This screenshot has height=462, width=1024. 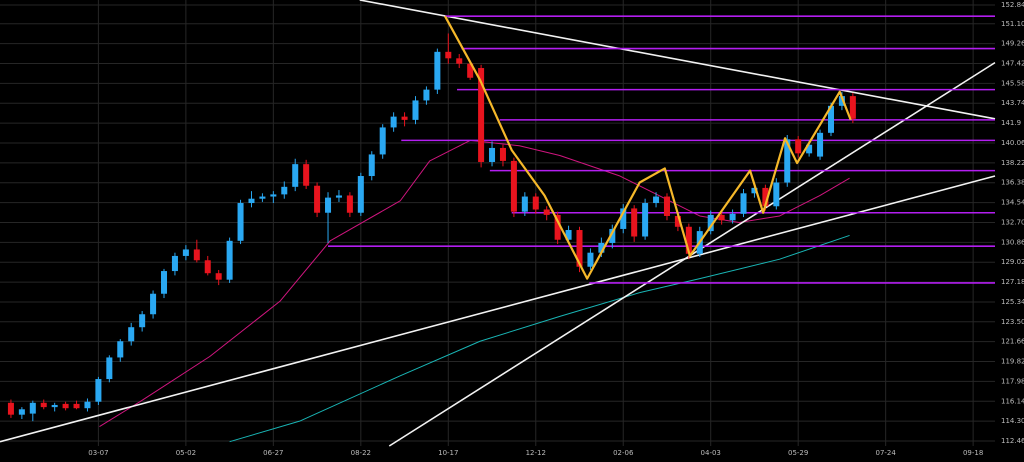 I want to click on y-tick-label: 145.58, so click(x=1012, y=83).